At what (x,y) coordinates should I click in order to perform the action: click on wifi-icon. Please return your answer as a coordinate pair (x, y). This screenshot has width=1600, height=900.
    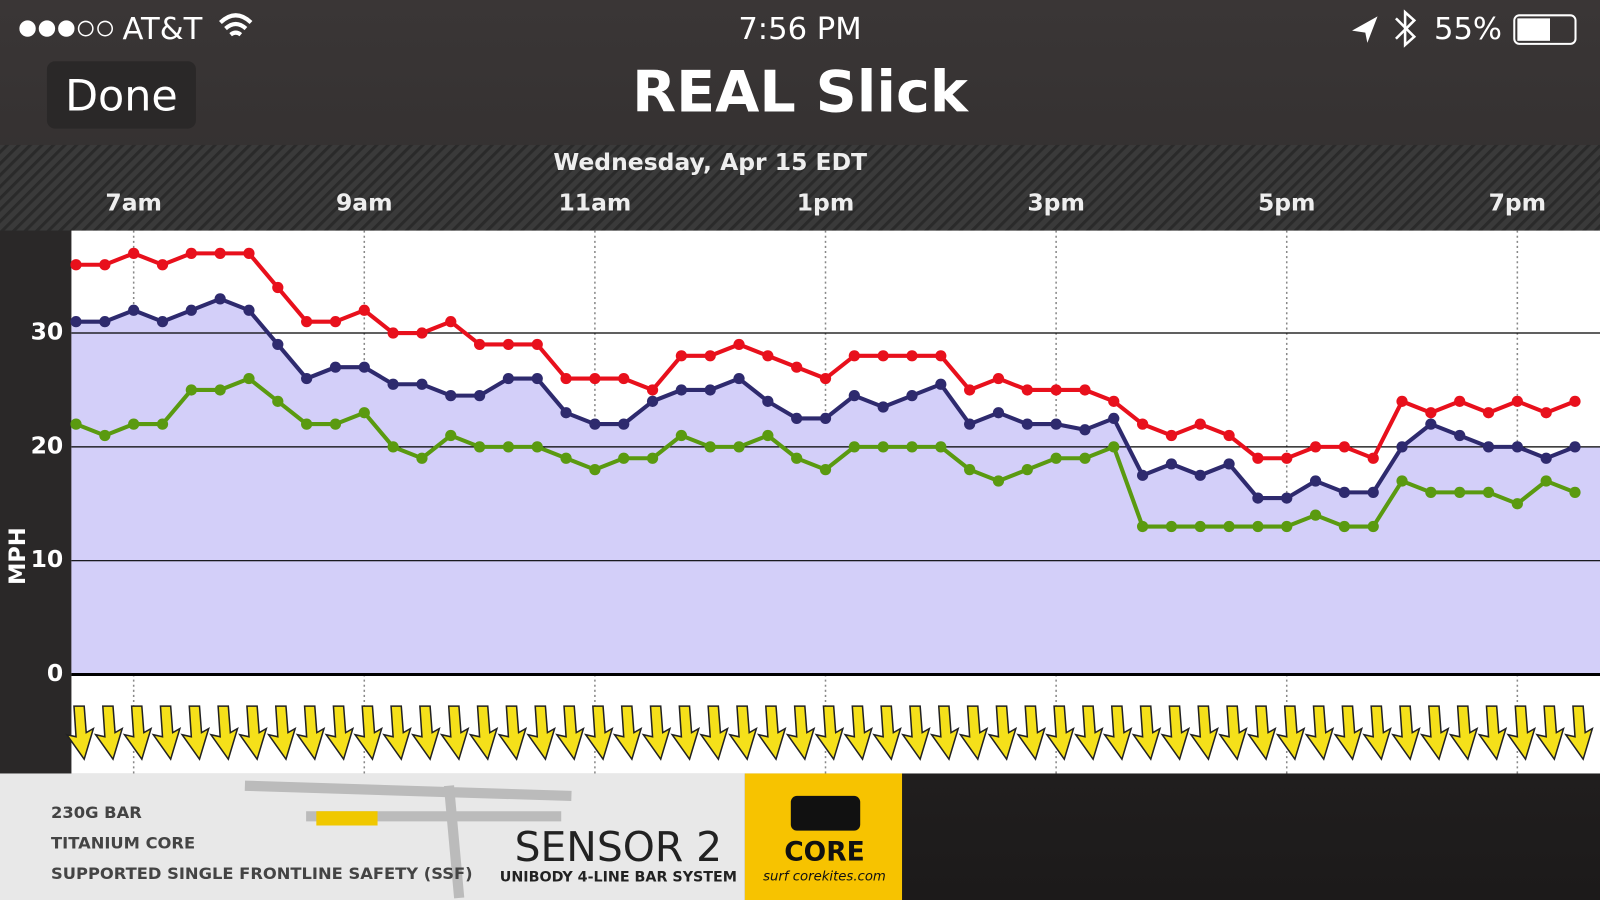
    Looking at the image, I should click on (236, 25).